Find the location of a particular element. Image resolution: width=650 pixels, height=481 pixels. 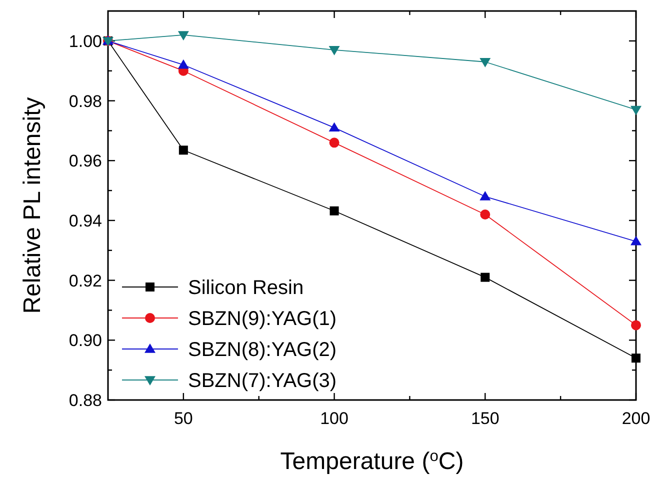

x-tick-label: 50 is located at coordinates (183, 418).